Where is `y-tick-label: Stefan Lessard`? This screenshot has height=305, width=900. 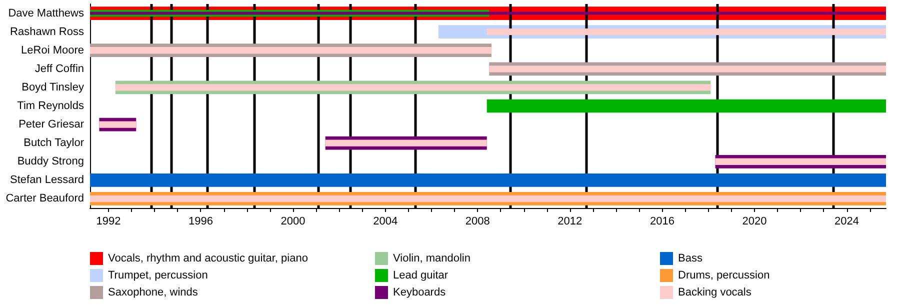
y-tick-label: Stefan Lessard is located at coordinates (47, 180).